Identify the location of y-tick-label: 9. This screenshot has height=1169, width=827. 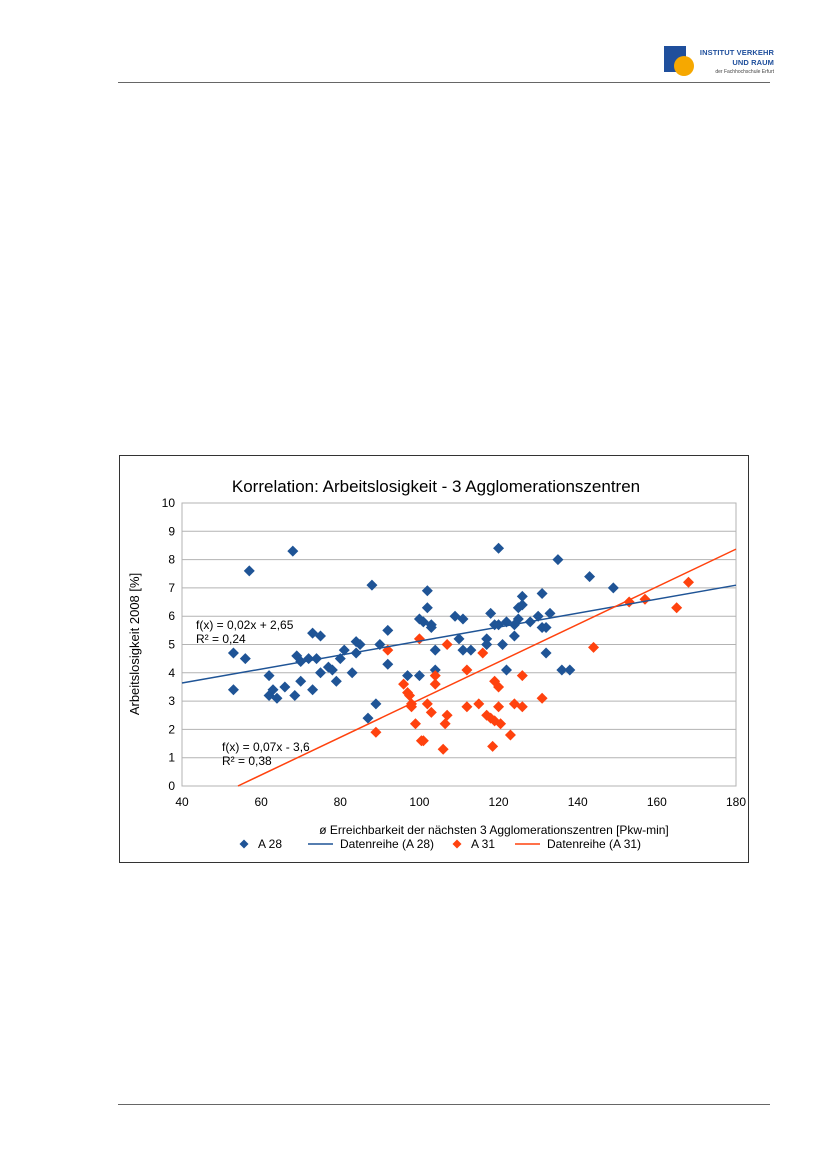
(171, 531).